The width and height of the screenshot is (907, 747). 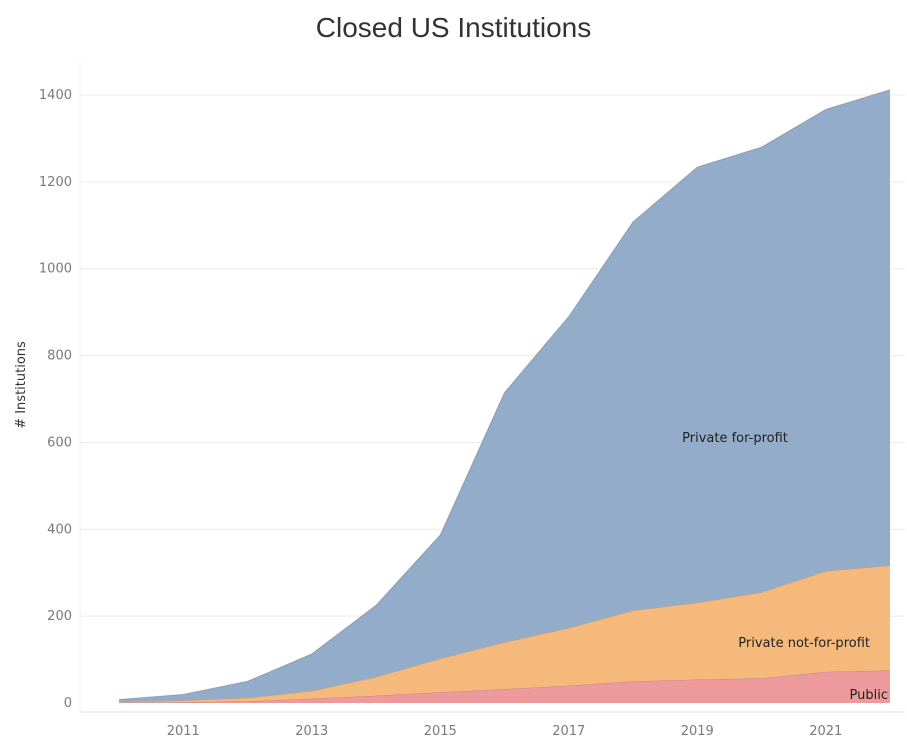 I want to click on edge-public, so click(x=504, y=686).